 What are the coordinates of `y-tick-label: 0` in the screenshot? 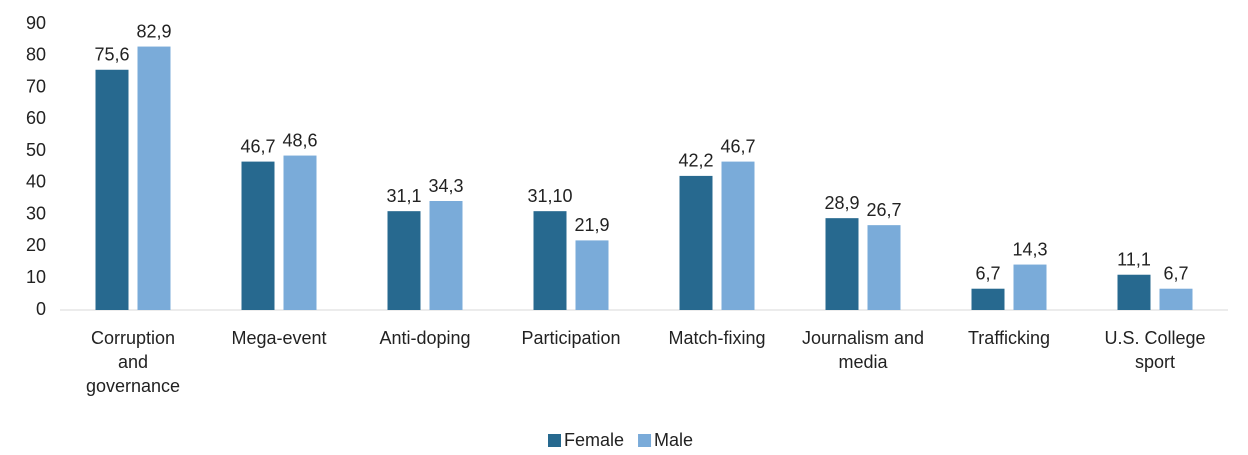 It's located at (41, 309).